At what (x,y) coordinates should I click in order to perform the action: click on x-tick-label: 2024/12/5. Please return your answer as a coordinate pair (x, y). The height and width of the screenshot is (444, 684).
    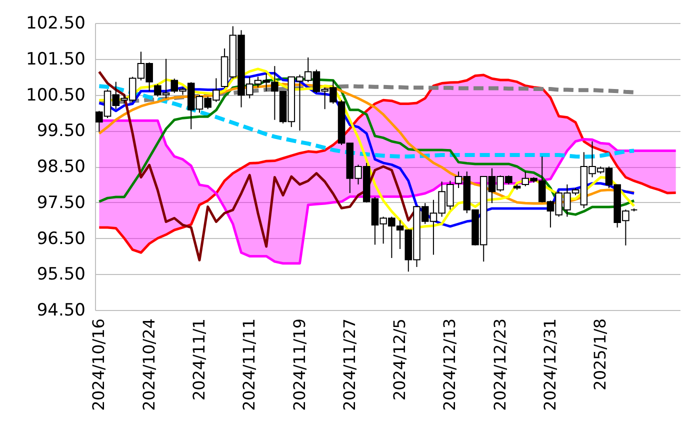
    Looking at the image, I should click on (400, 359).